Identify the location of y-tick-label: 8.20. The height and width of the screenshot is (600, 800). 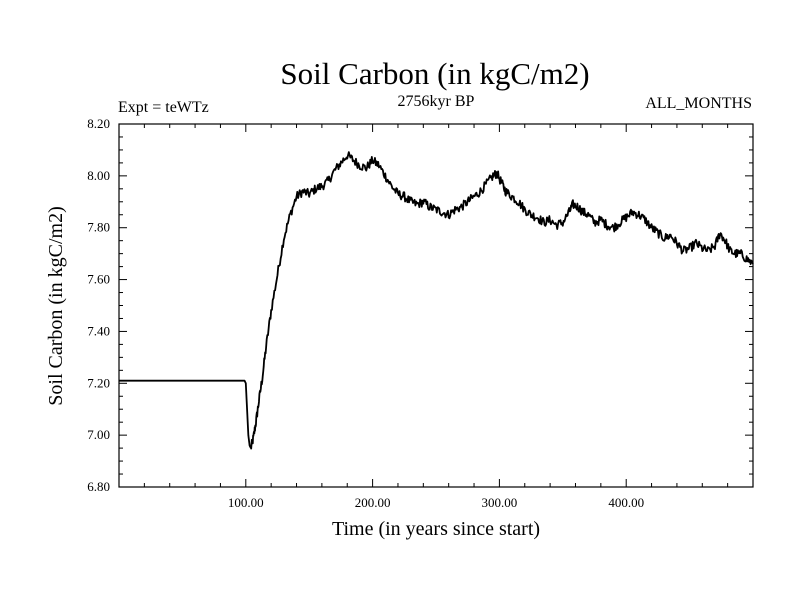
(98, 123).